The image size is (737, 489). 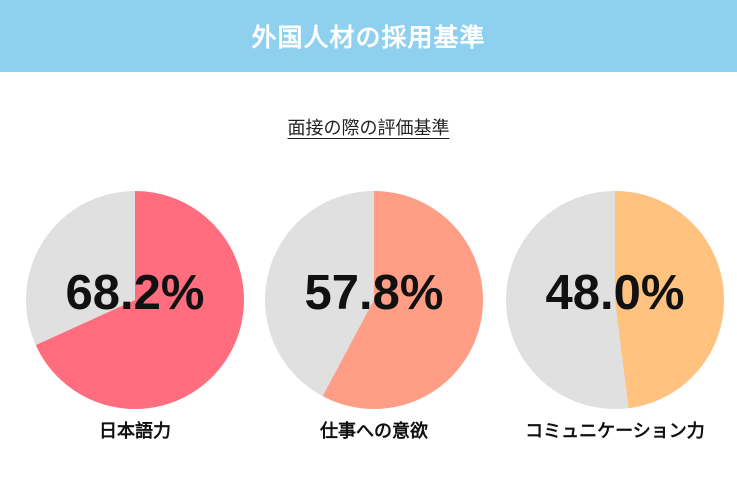 I want to click on category-label: 日本語力, so click(x=135, y=431).